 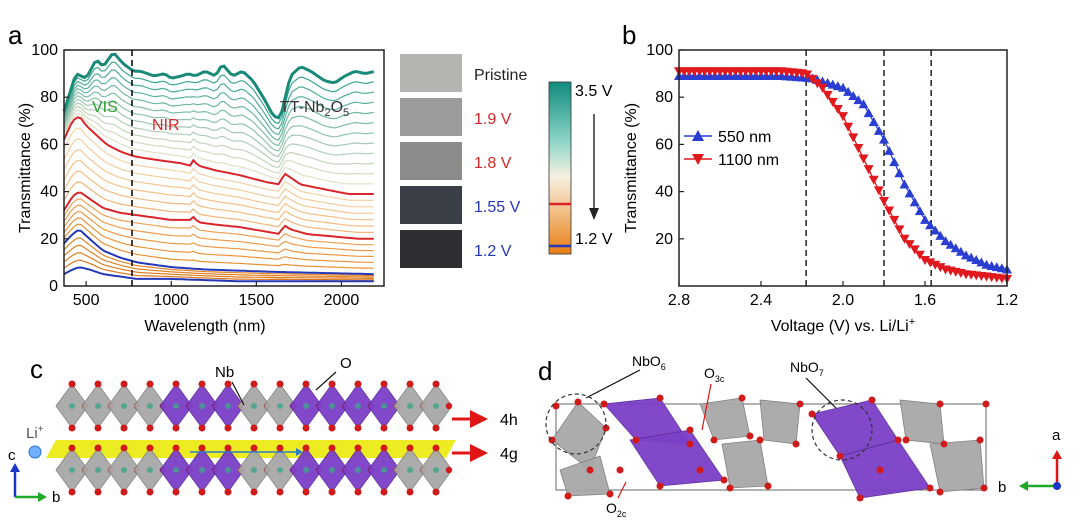 What do you see at coordinates (49, 192) in the screenshot?
I see `y-tick-label-a-3: 40` at bounding box center [49, 192].